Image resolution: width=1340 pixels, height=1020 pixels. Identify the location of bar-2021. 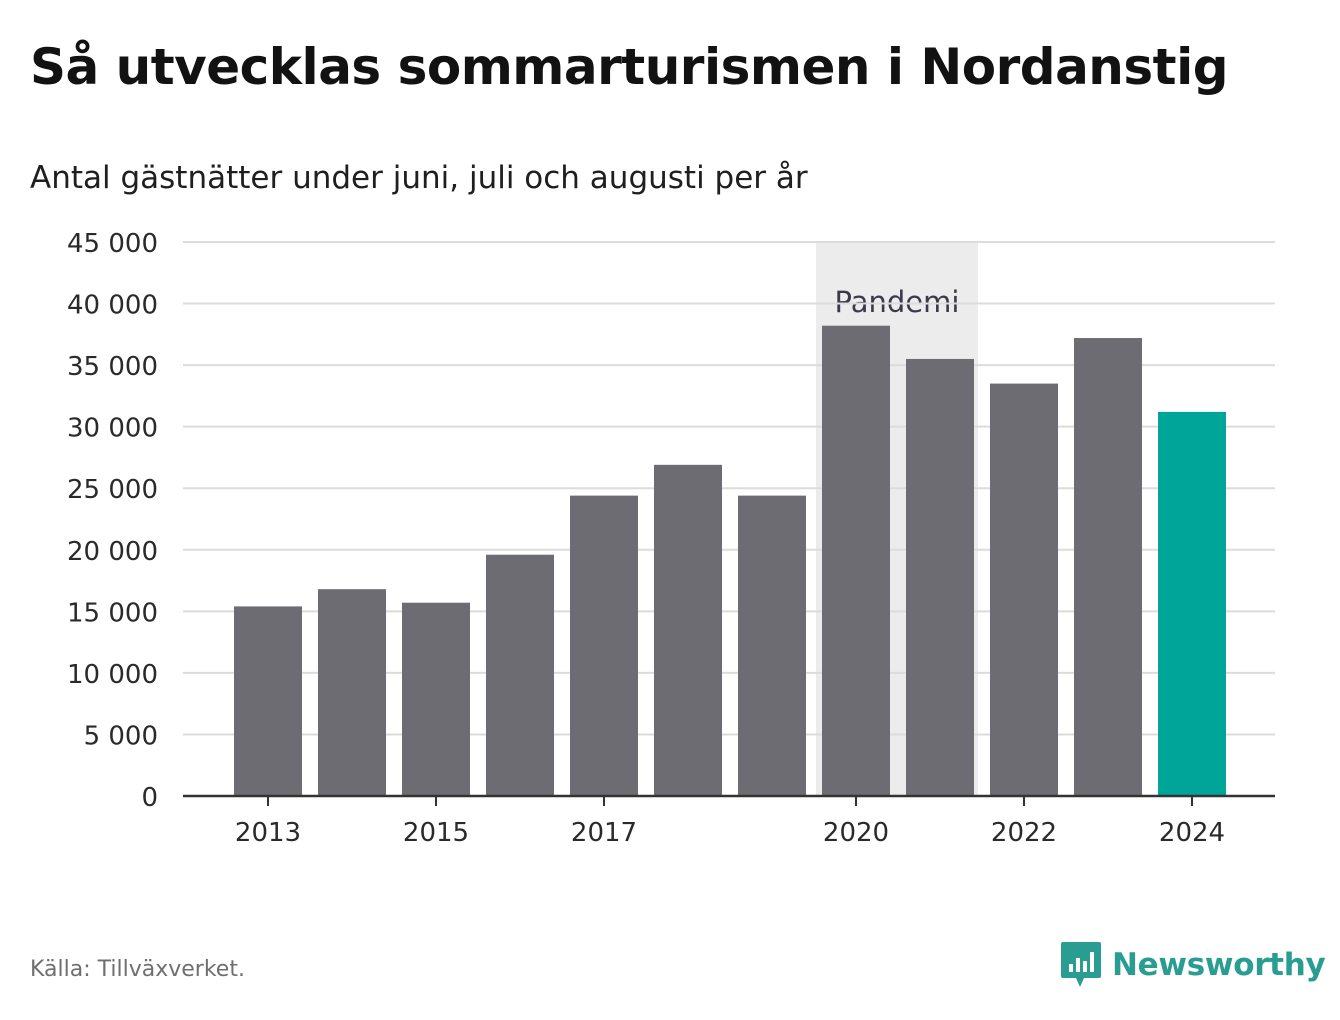
(940, 577).